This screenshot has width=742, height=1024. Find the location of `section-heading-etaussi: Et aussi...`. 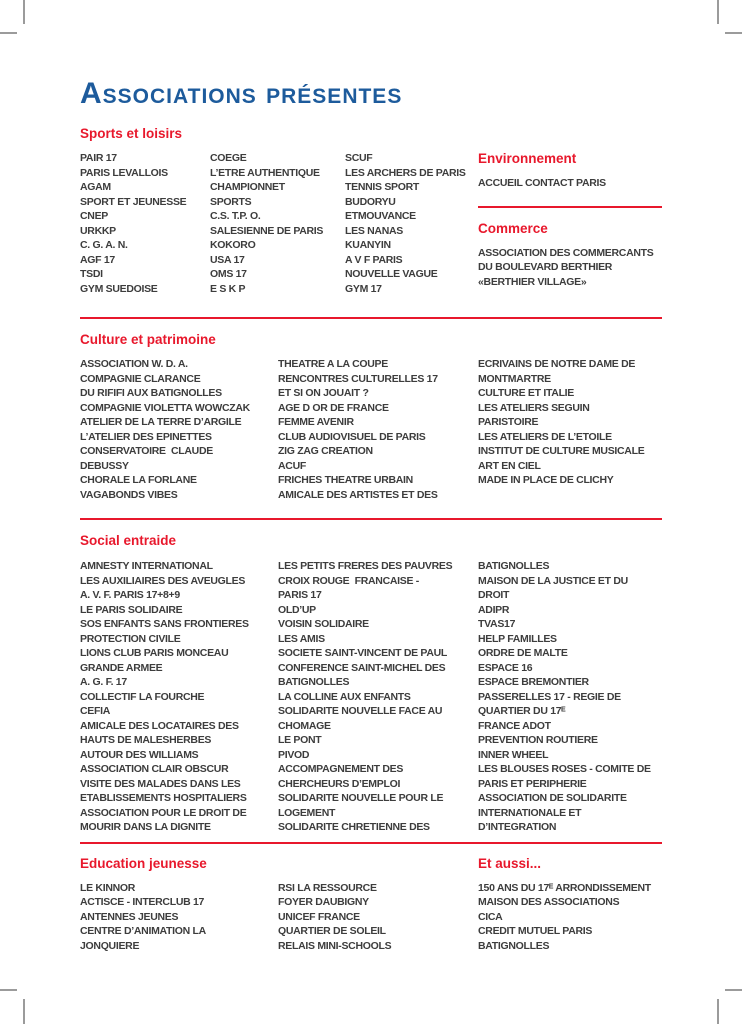

section-heading-etaussi: Et aussi... is located at coordinates (510, 863).